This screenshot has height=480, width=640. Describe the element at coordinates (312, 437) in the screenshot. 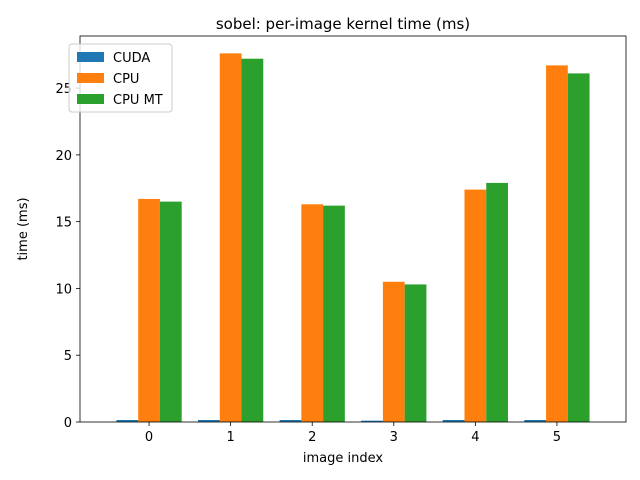

I see `x-tick-label: 2` at that location.